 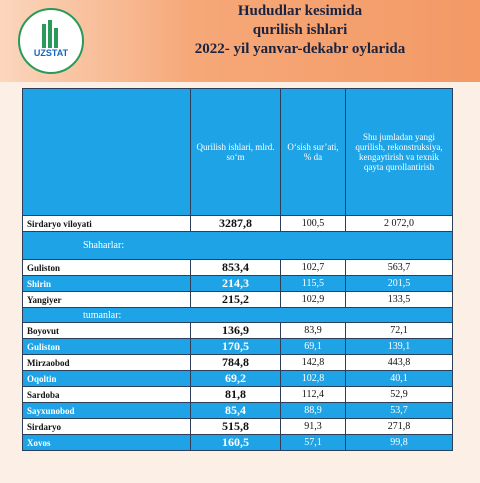 What do you see at coordinates (51, 53) in the screenshot?
I see `logo-text: UZSTAT` at bounding box center [51, 53].